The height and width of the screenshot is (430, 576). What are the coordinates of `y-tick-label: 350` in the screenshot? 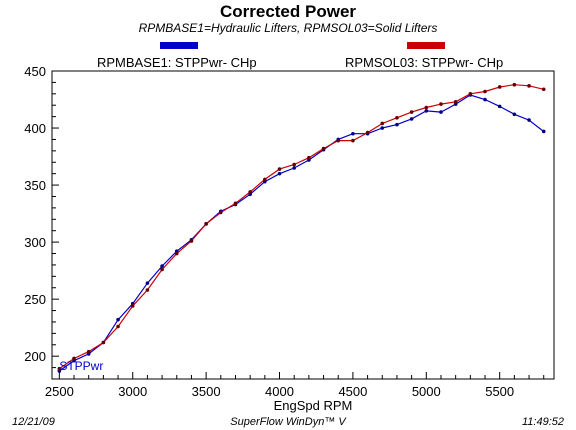 It's located at (35, 185).